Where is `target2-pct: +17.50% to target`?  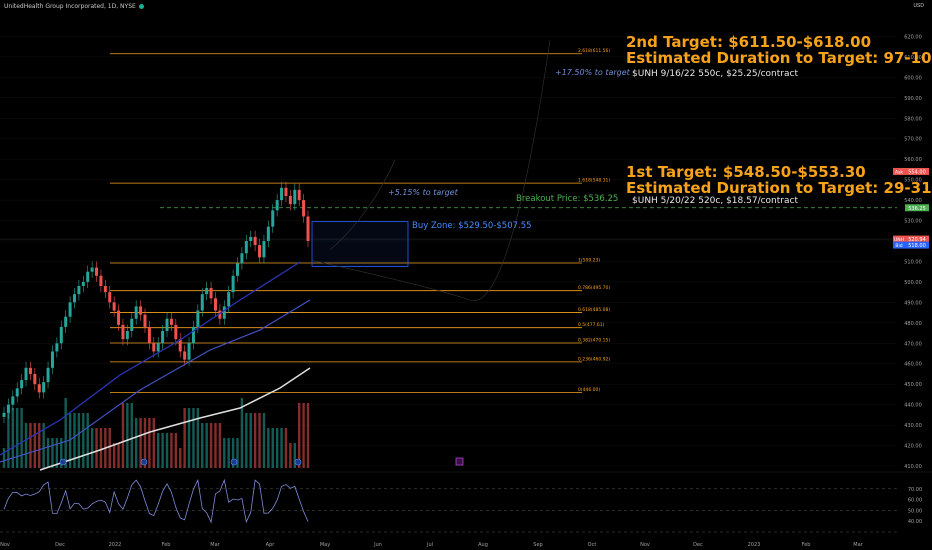 target2-pct: +17.50% to target is located at coordinates (592, 72).